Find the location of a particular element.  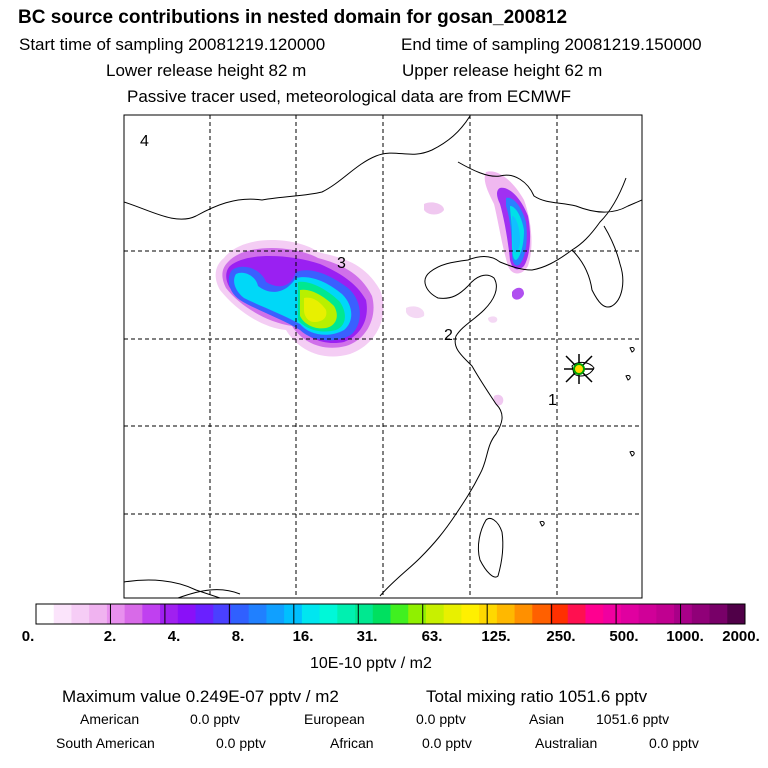

start-time: Start time of sampling 20081219.120000 is located at coordinates (172, 44).